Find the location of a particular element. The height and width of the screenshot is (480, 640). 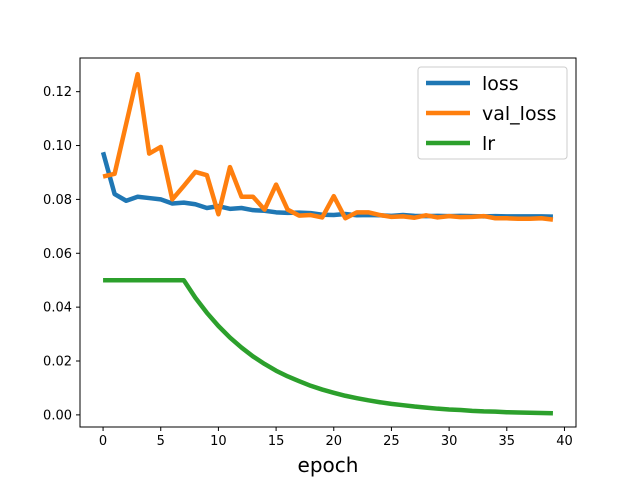

y-tick-label: 0.08 is located at coordinates (57, 200).